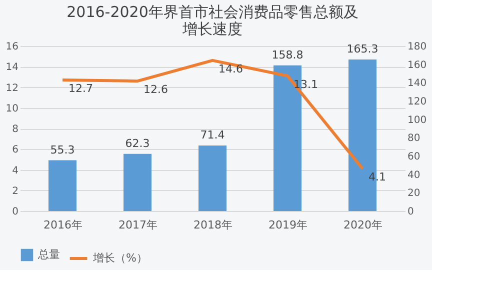 Image resolution: width=480 pixels, height=283 pixels. I want to click on y-tick-label: 16, so click(12, 47).